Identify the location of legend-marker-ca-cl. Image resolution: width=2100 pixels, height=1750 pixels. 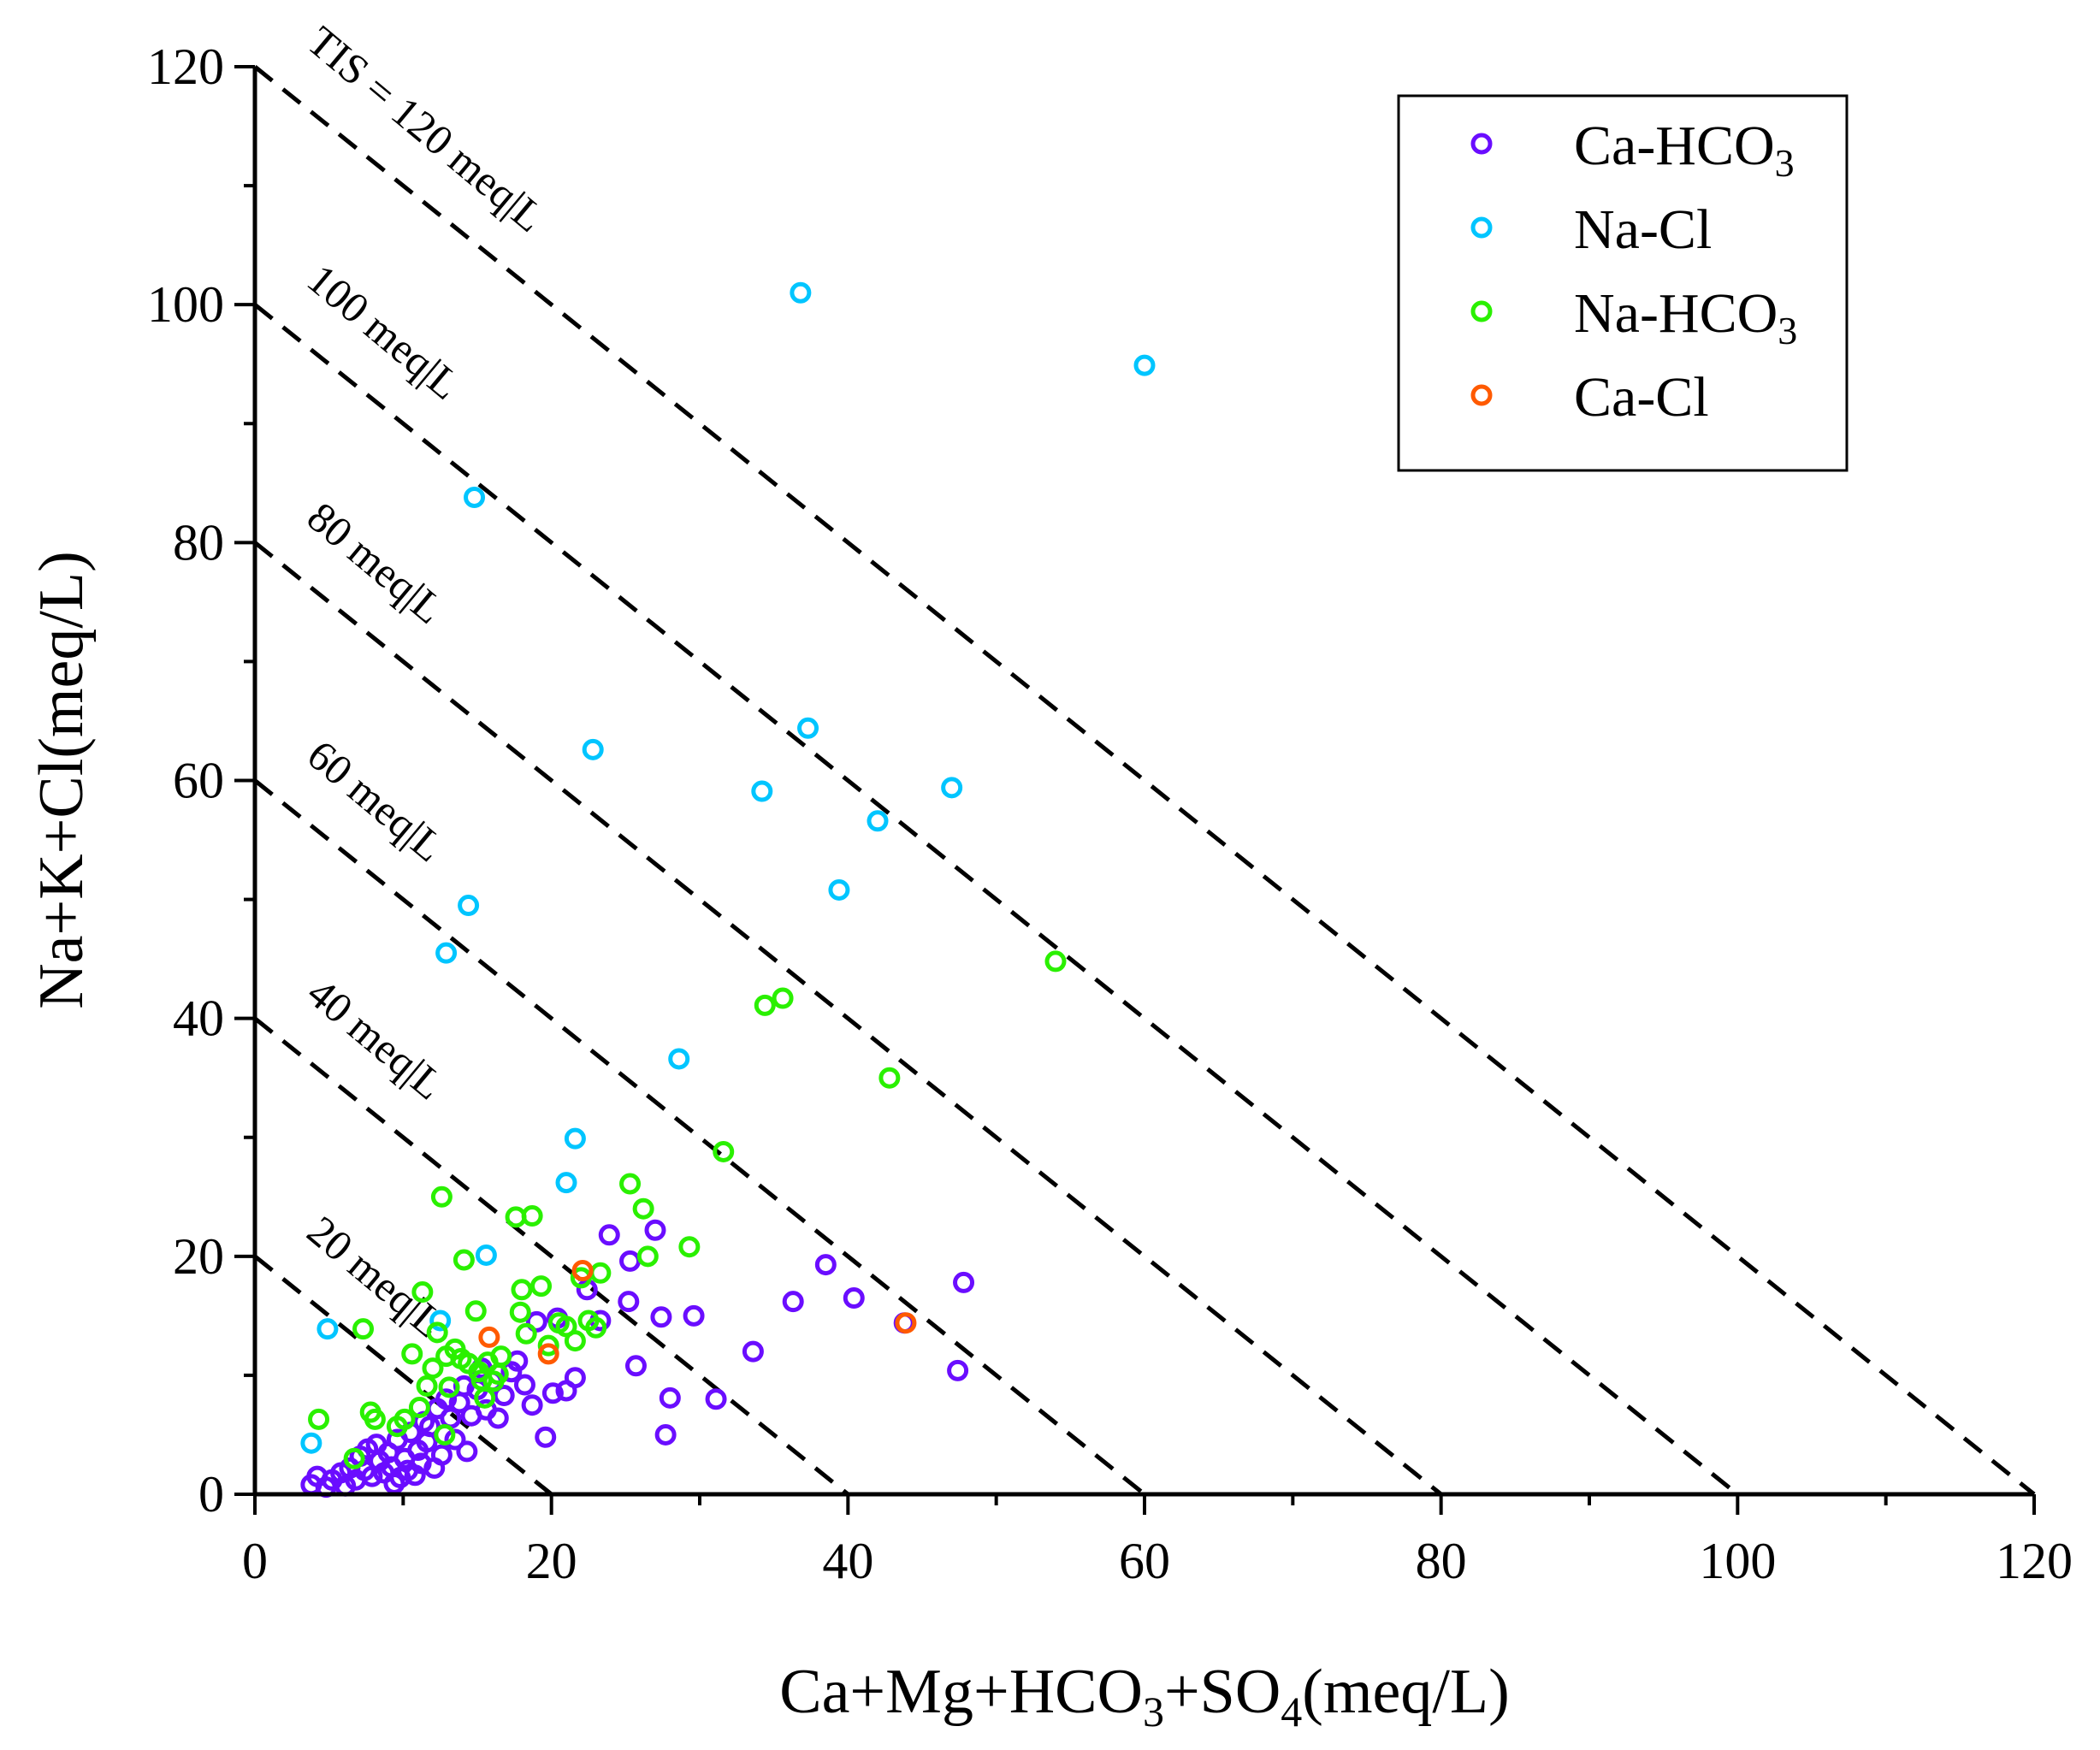
(1482, 395).